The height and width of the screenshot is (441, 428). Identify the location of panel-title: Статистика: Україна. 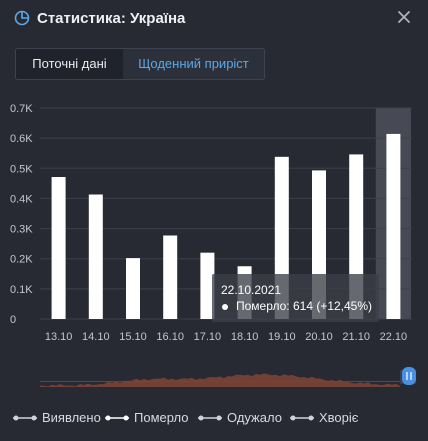
(111, 18).